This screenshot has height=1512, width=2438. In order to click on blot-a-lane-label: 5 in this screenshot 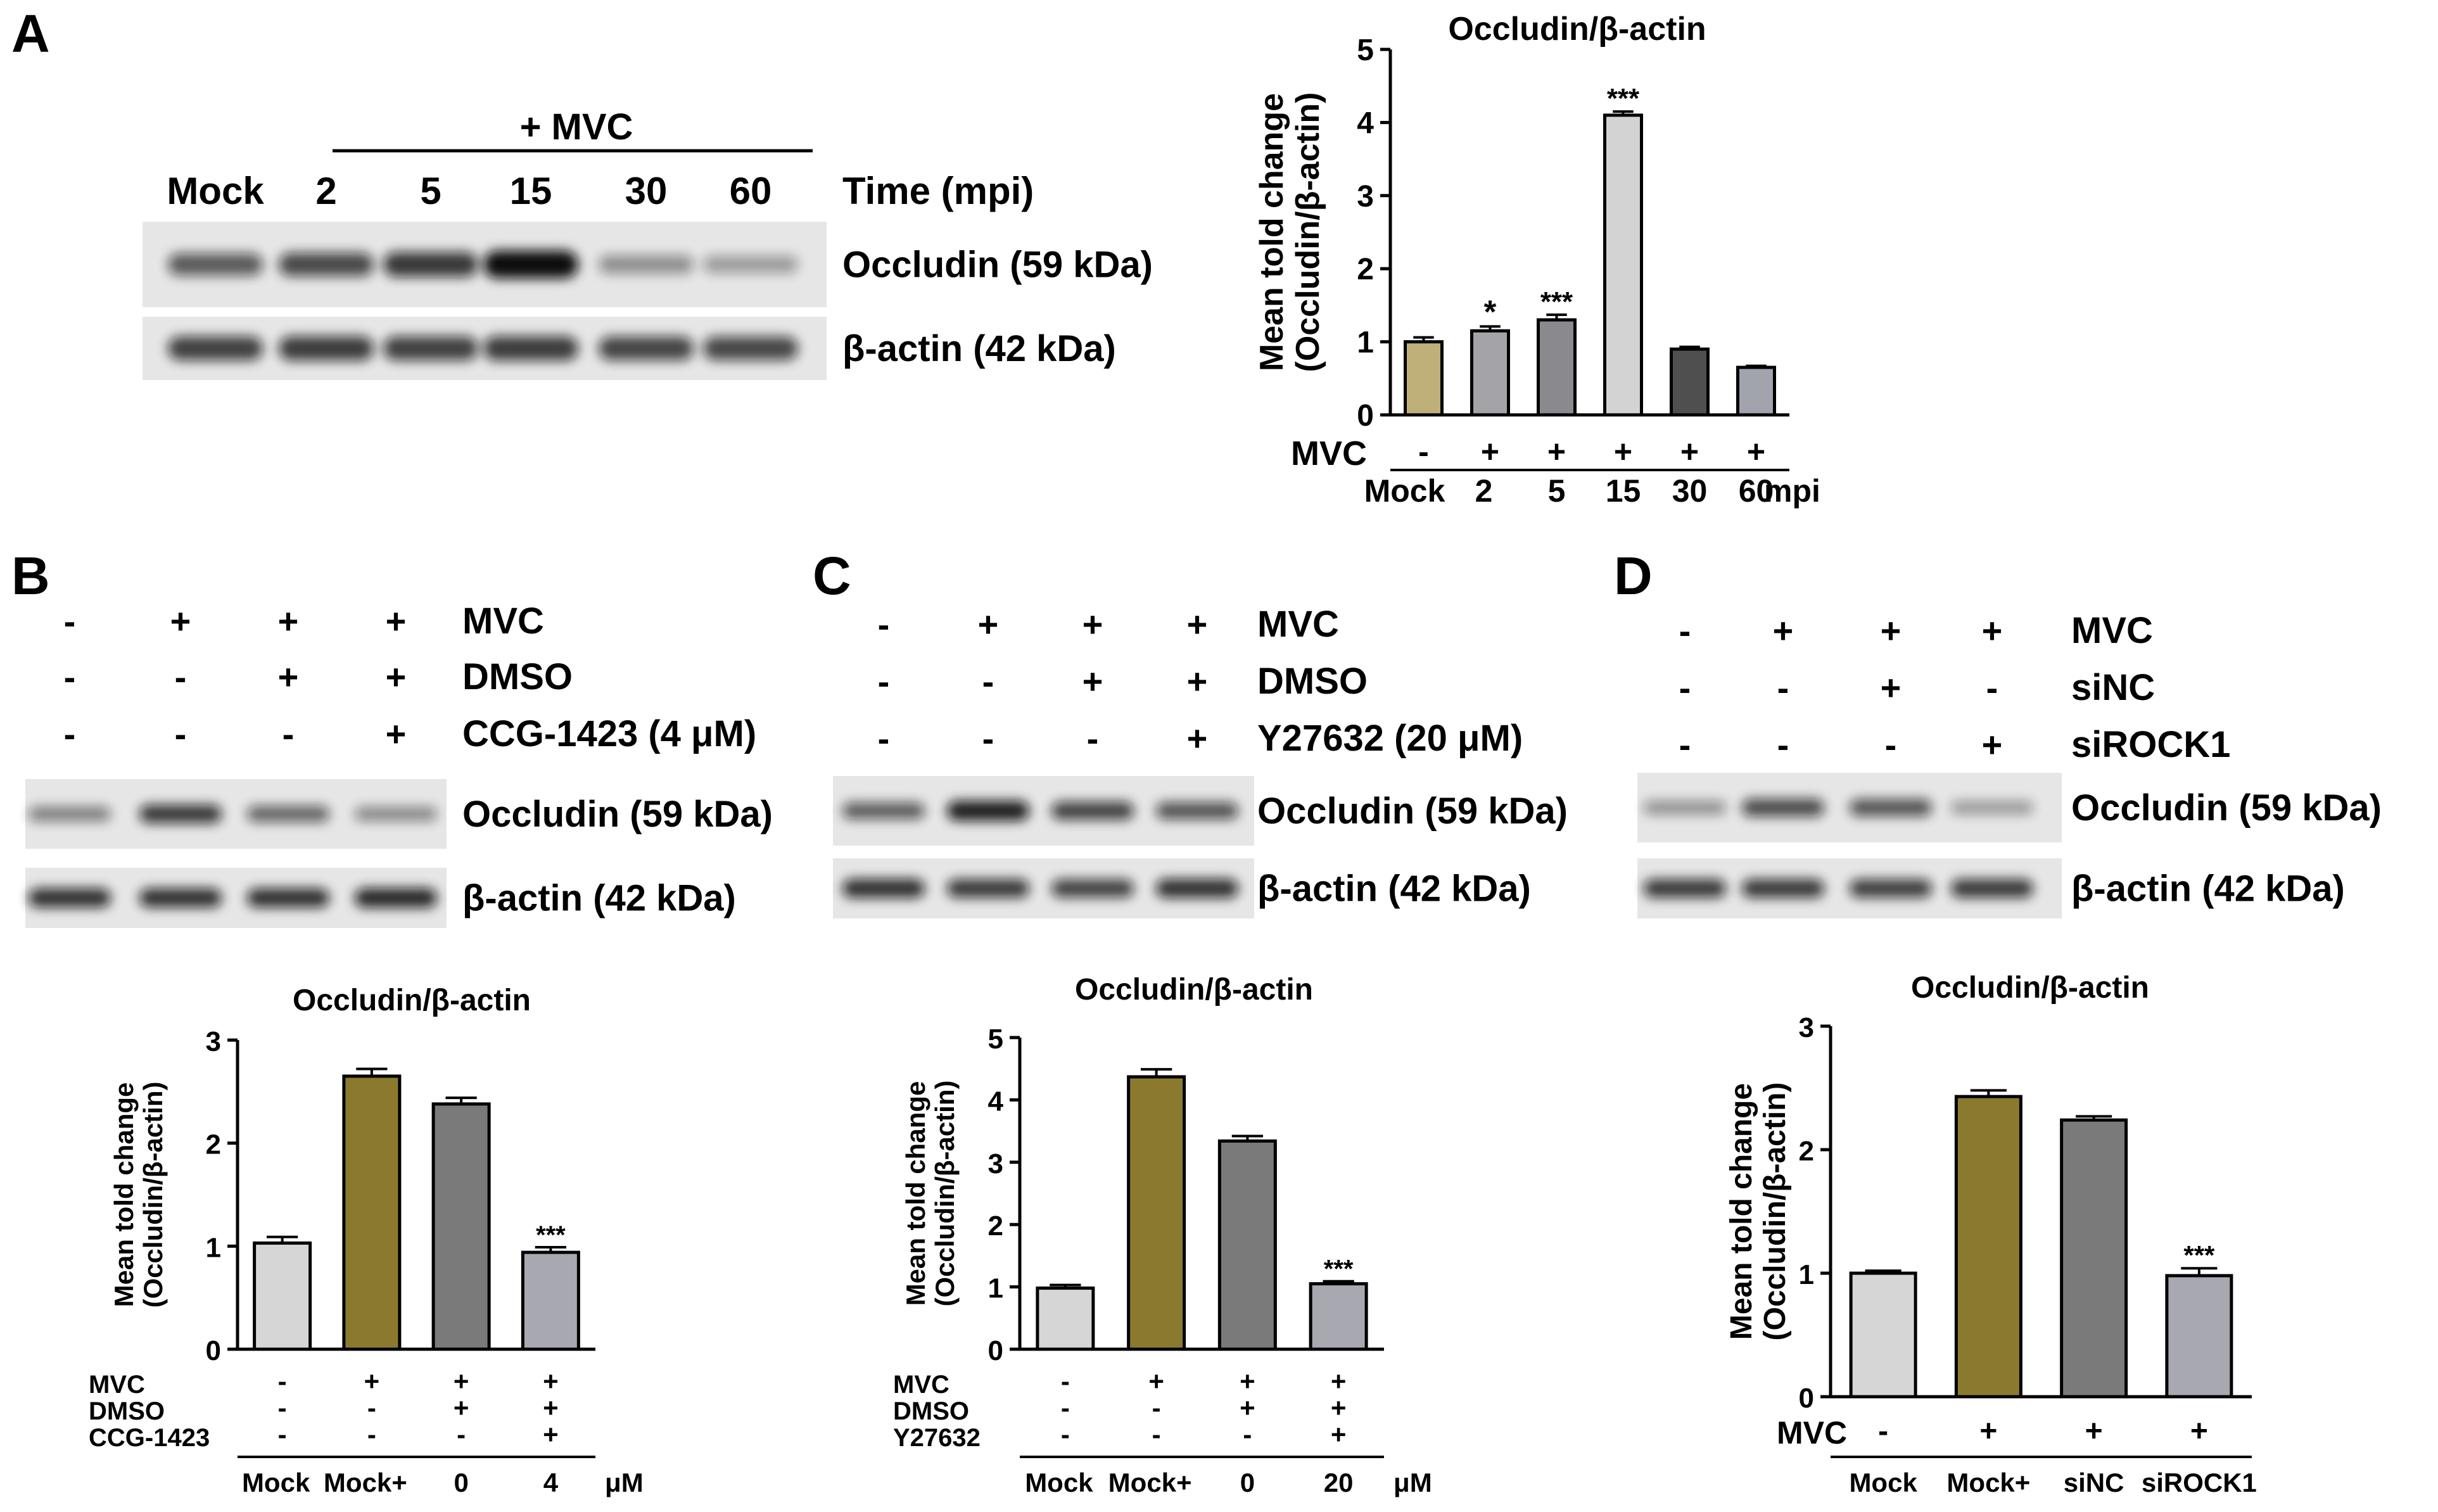, I will do `click(430, 191)`.